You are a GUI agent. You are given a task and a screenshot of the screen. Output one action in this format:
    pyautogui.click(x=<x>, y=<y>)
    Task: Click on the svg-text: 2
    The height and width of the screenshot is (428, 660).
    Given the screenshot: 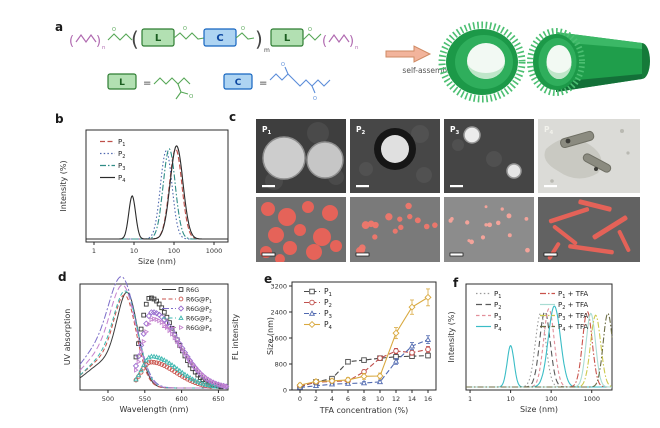 What is the action you would take?
    pyautogui.click(x=316, y=399)
    